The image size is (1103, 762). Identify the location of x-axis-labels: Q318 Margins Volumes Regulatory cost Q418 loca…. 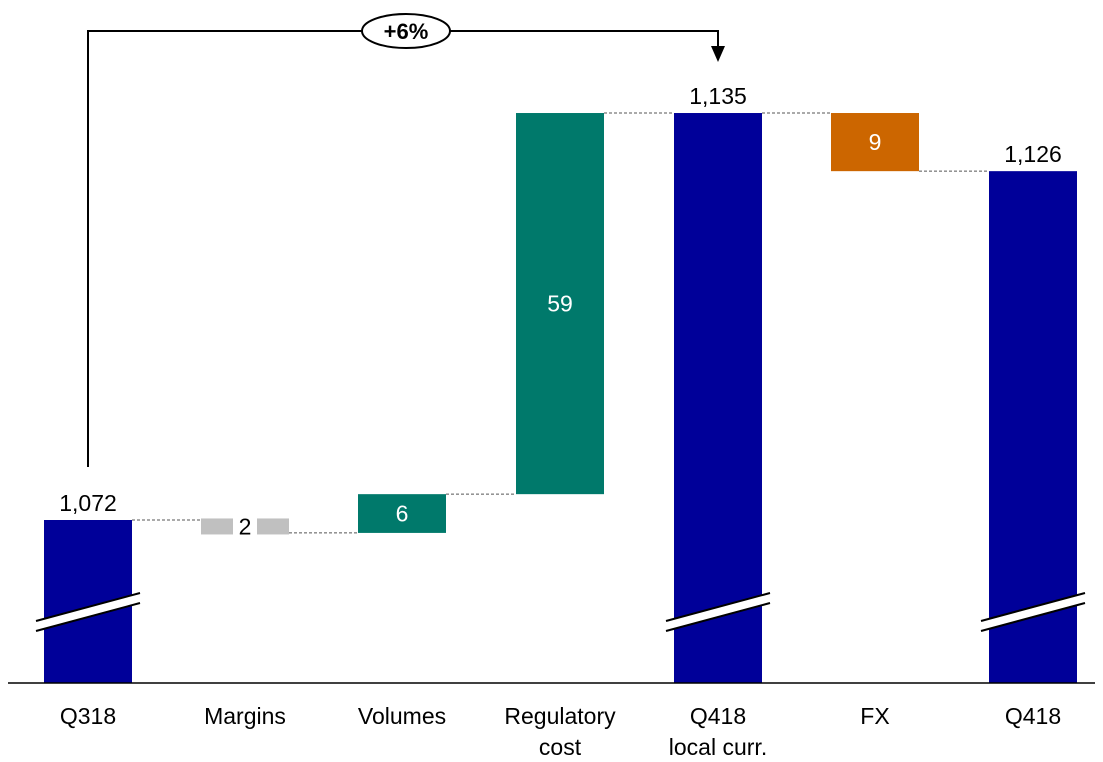
(560, 731).